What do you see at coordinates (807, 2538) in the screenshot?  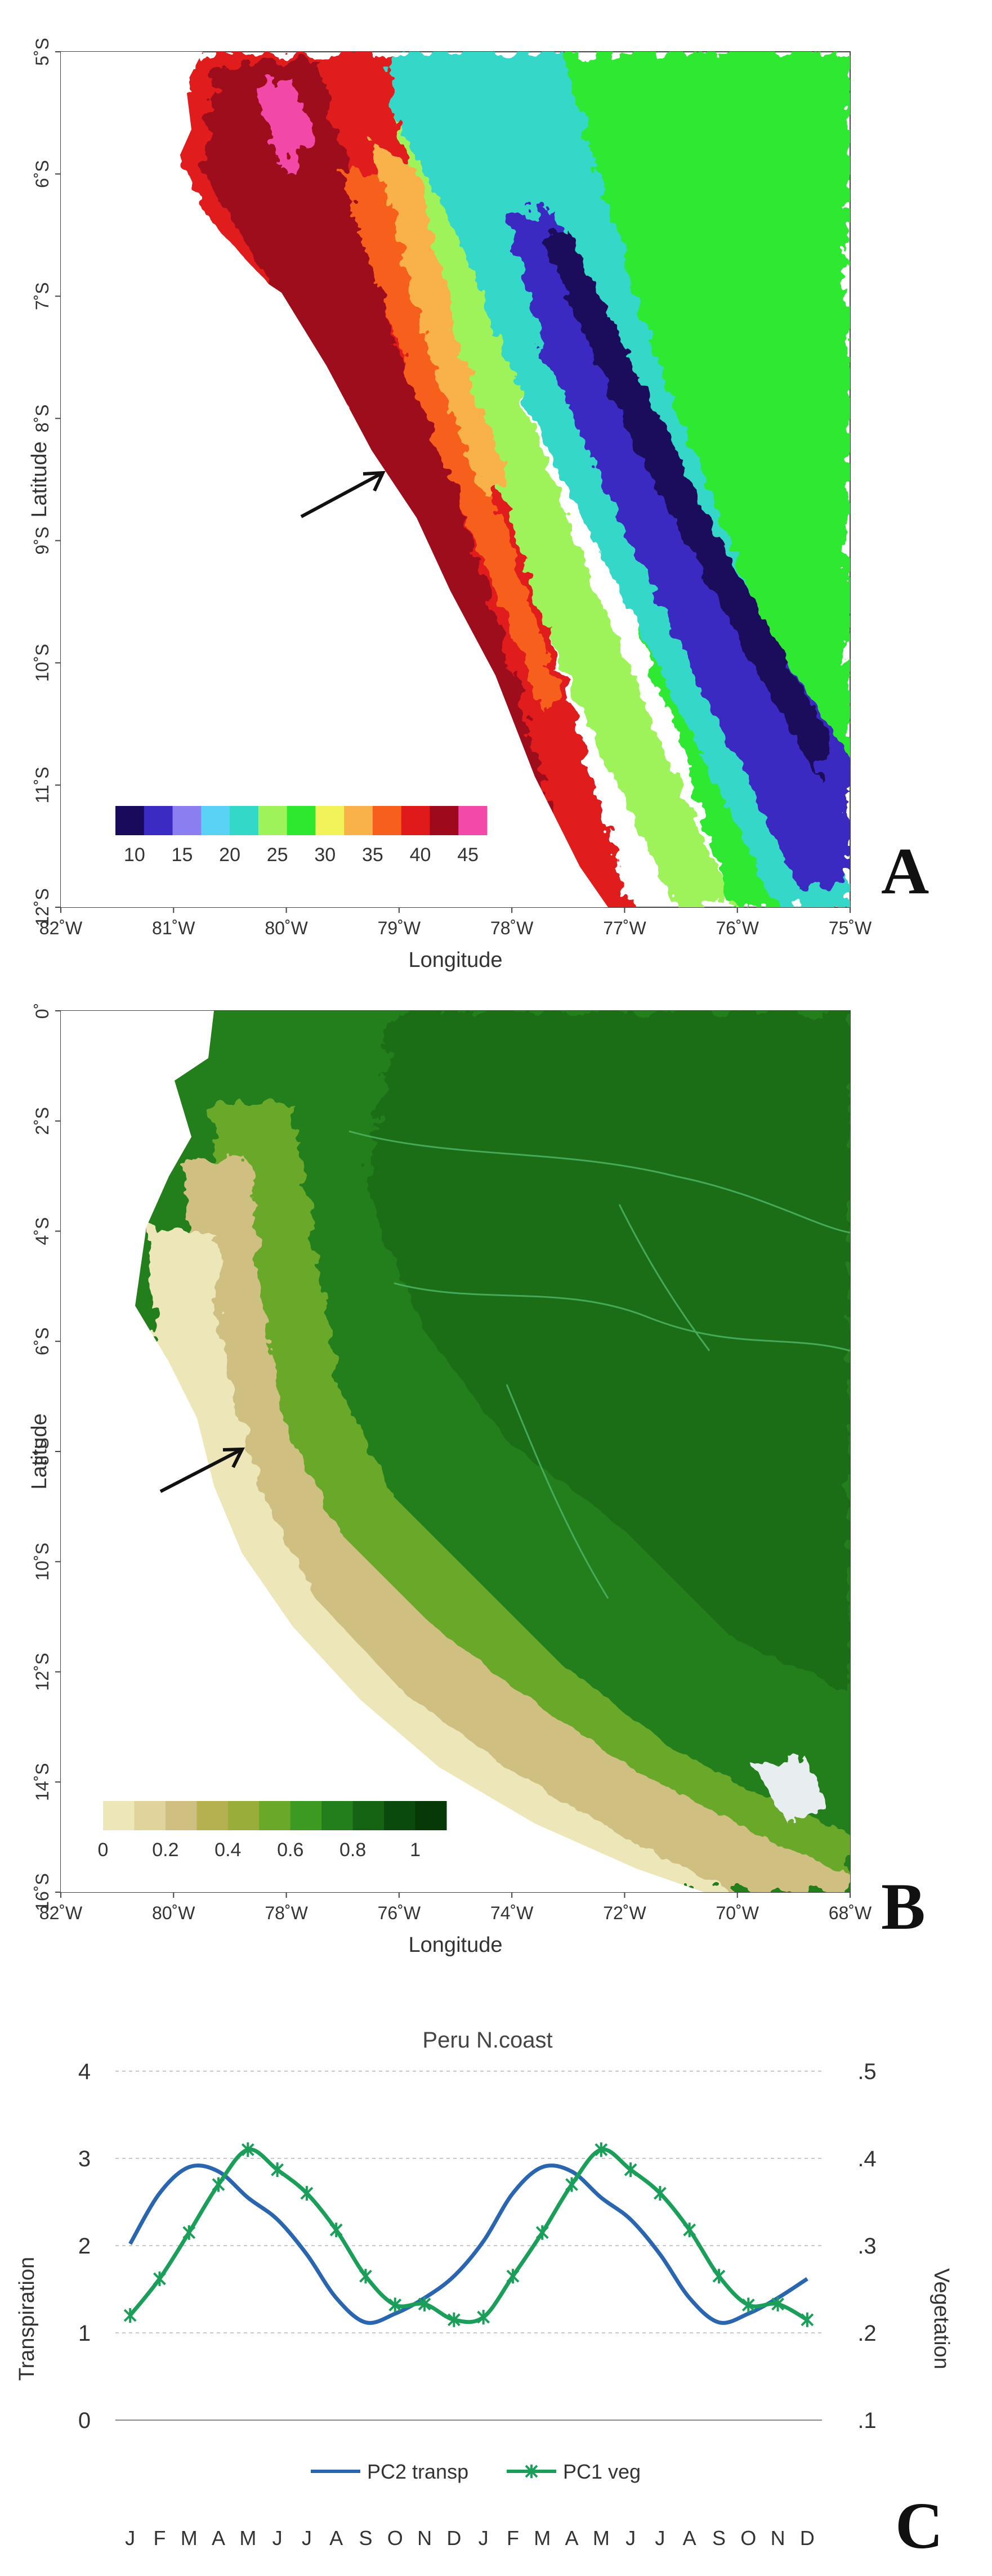 I see `x-tick-label: D` at bounding box center [807, 2538].